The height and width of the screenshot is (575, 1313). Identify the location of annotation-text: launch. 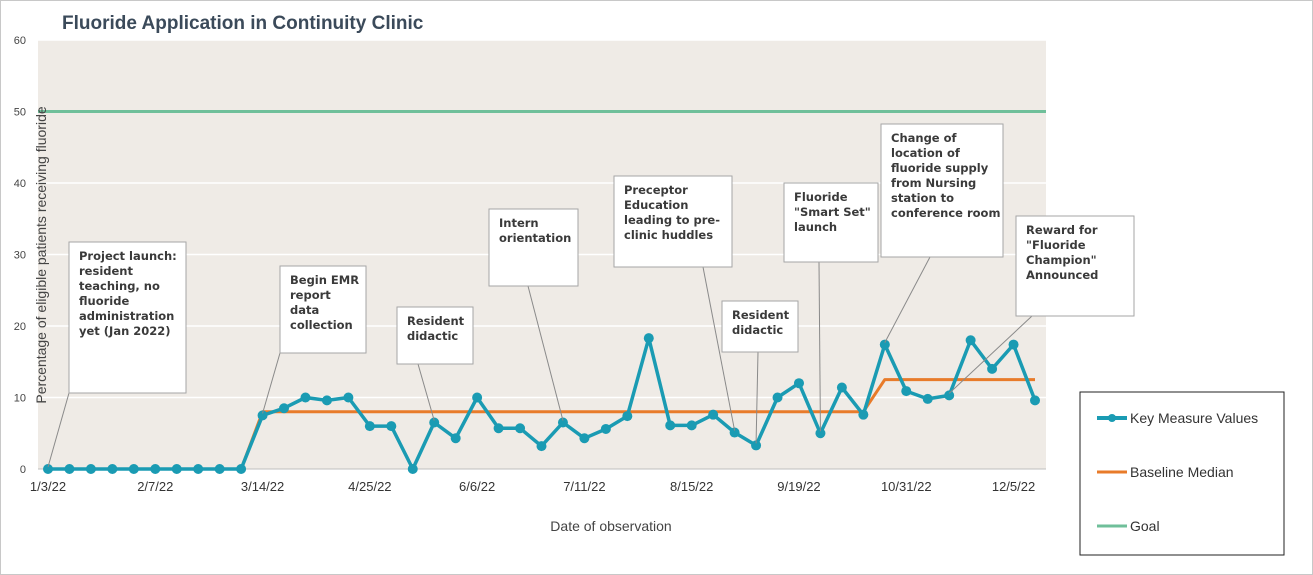
(815, 227).